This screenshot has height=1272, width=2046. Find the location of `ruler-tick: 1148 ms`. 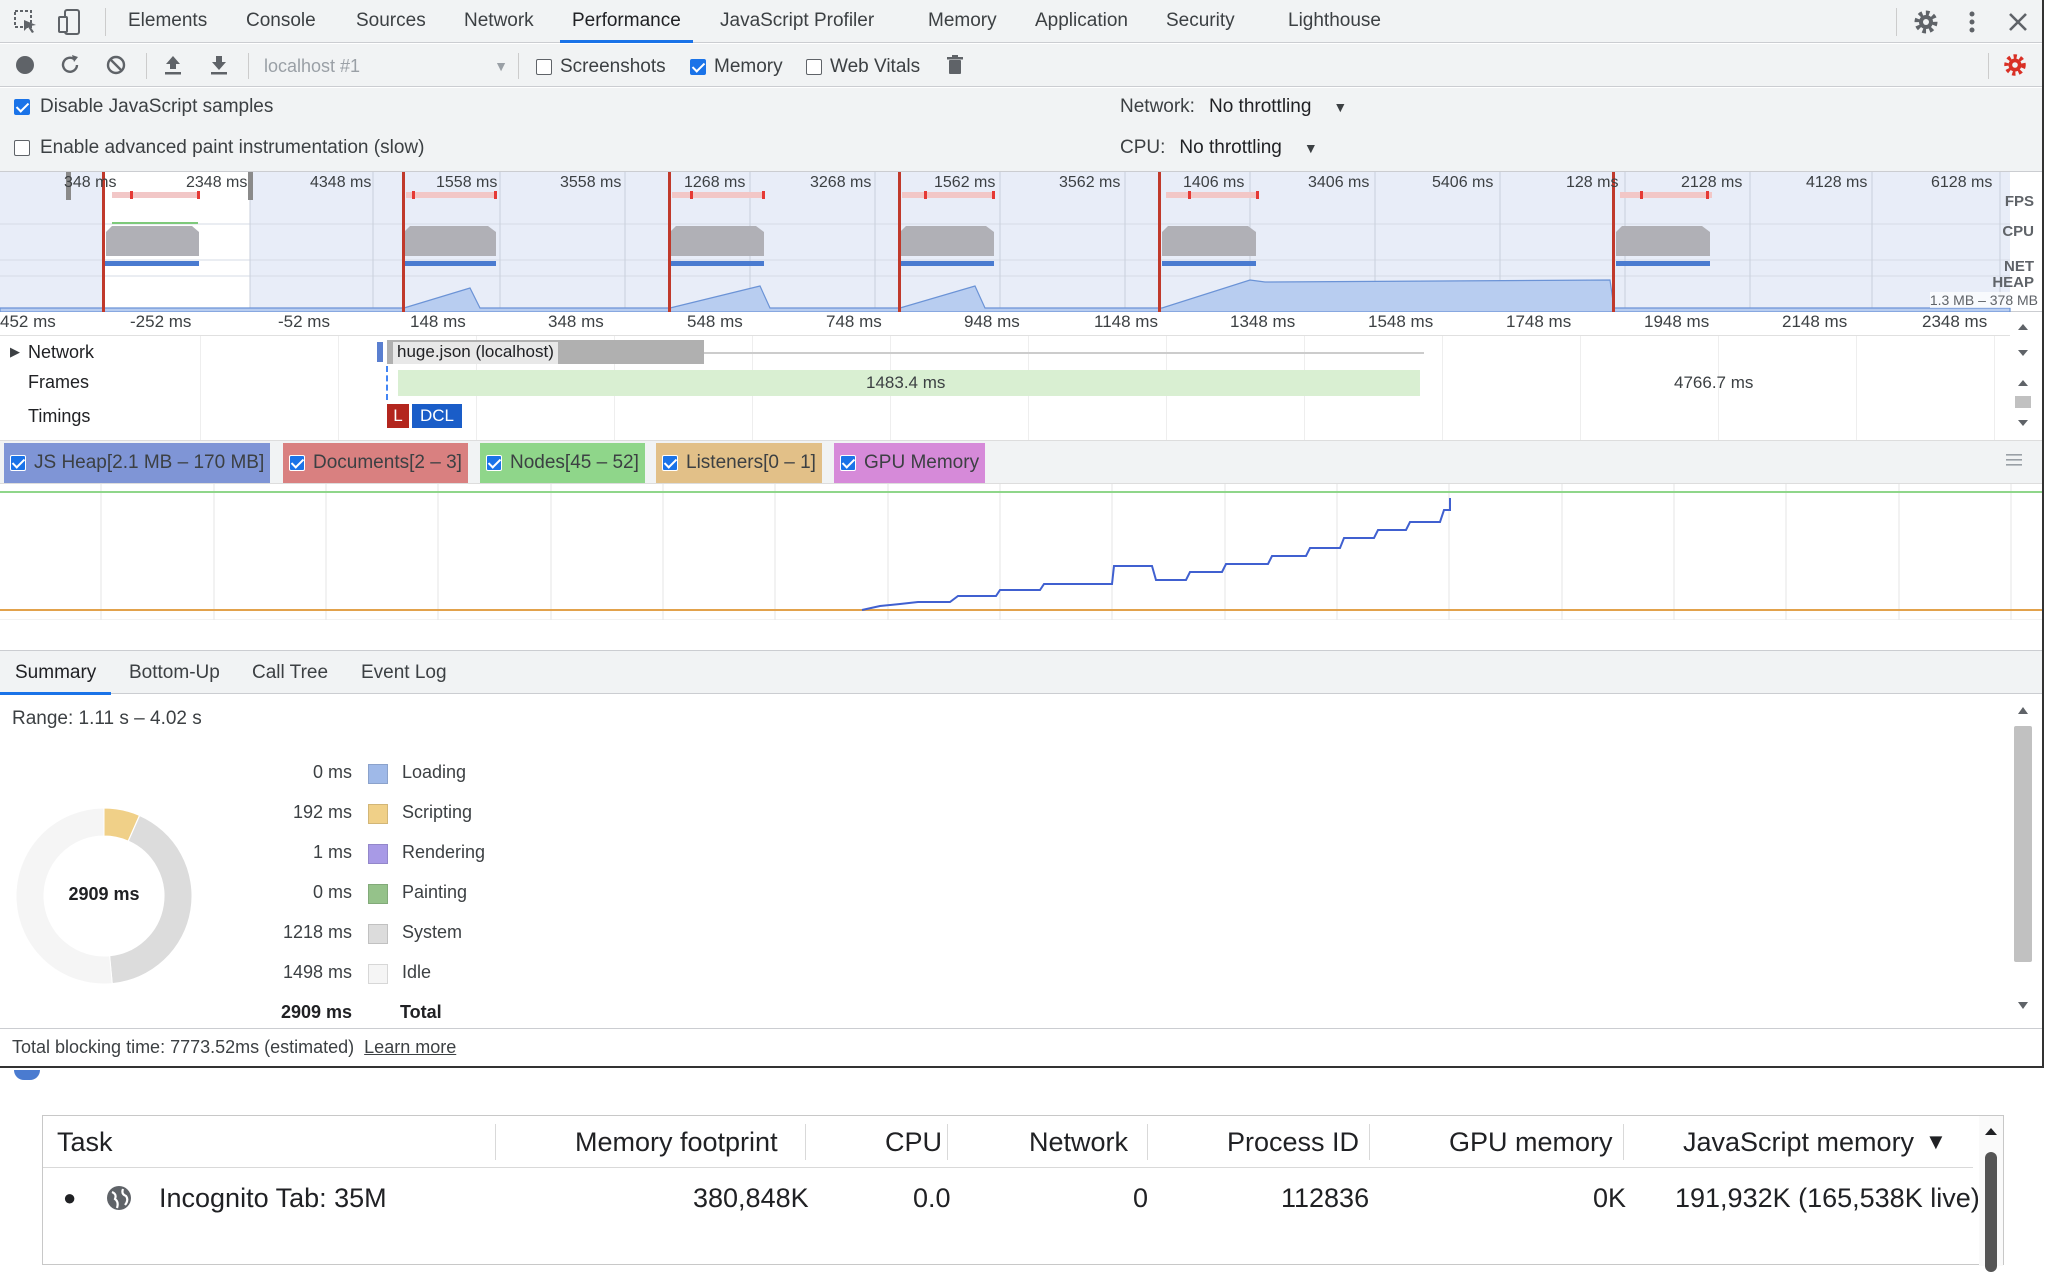

ruler-tick: 1148 ms is located at coordinates (1126, 321).